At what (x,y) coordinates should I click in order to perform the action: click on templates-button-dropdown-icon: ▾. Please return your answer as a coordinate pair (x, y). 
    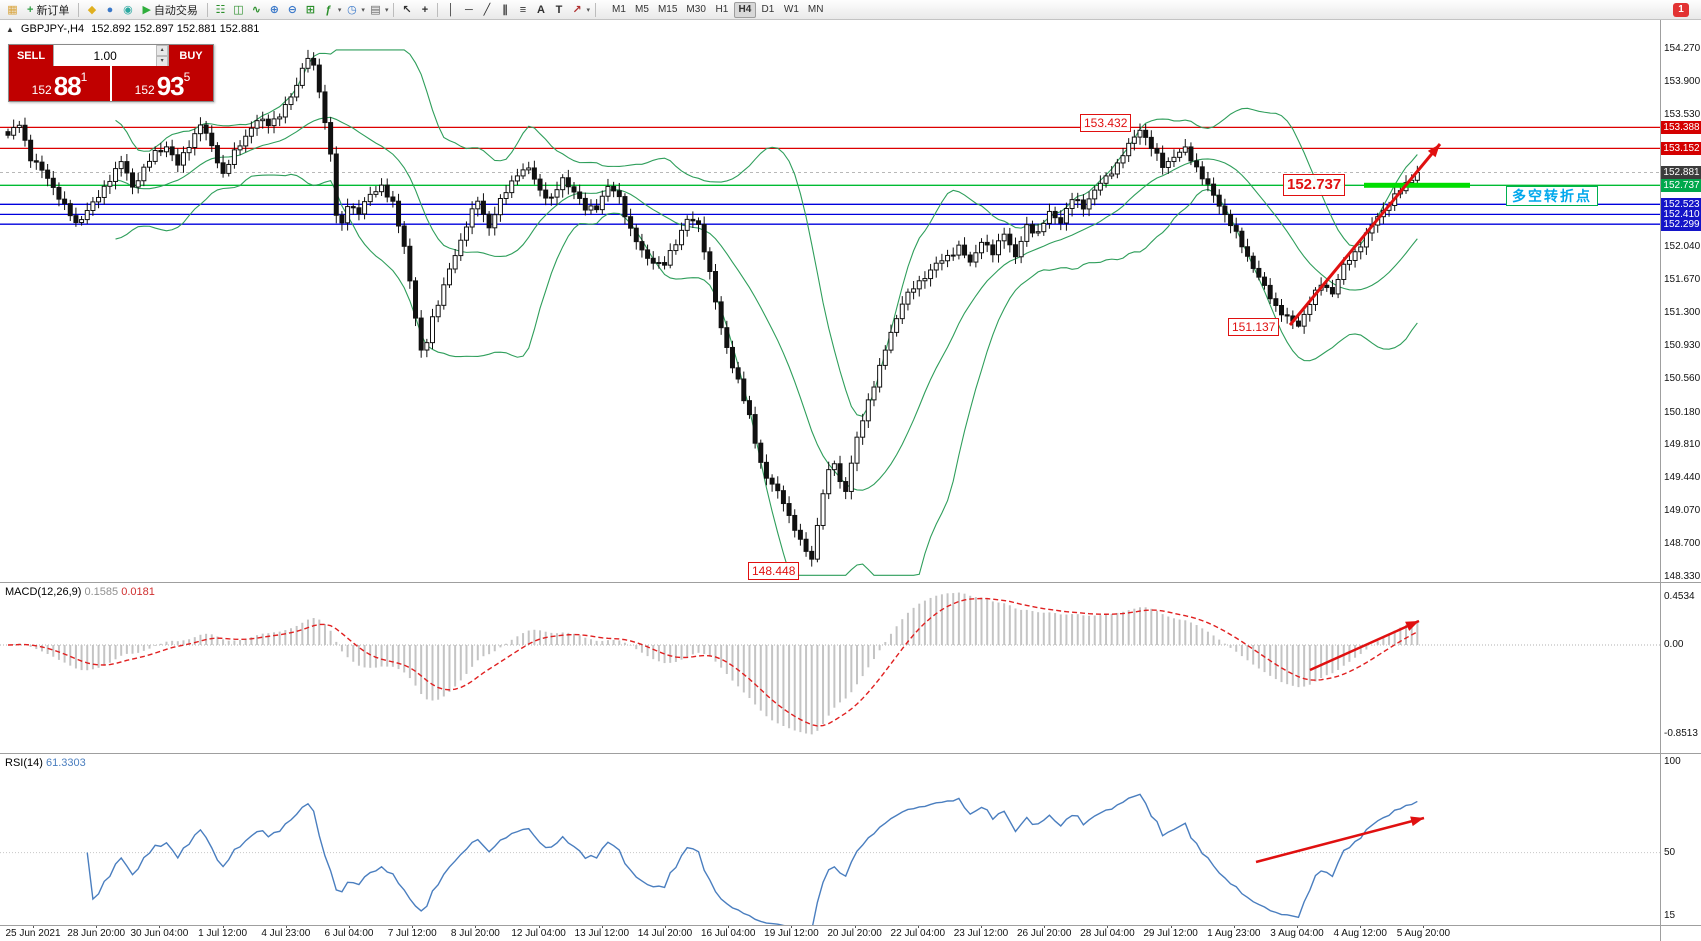
    Looking at the image, I should click on (386, 10).